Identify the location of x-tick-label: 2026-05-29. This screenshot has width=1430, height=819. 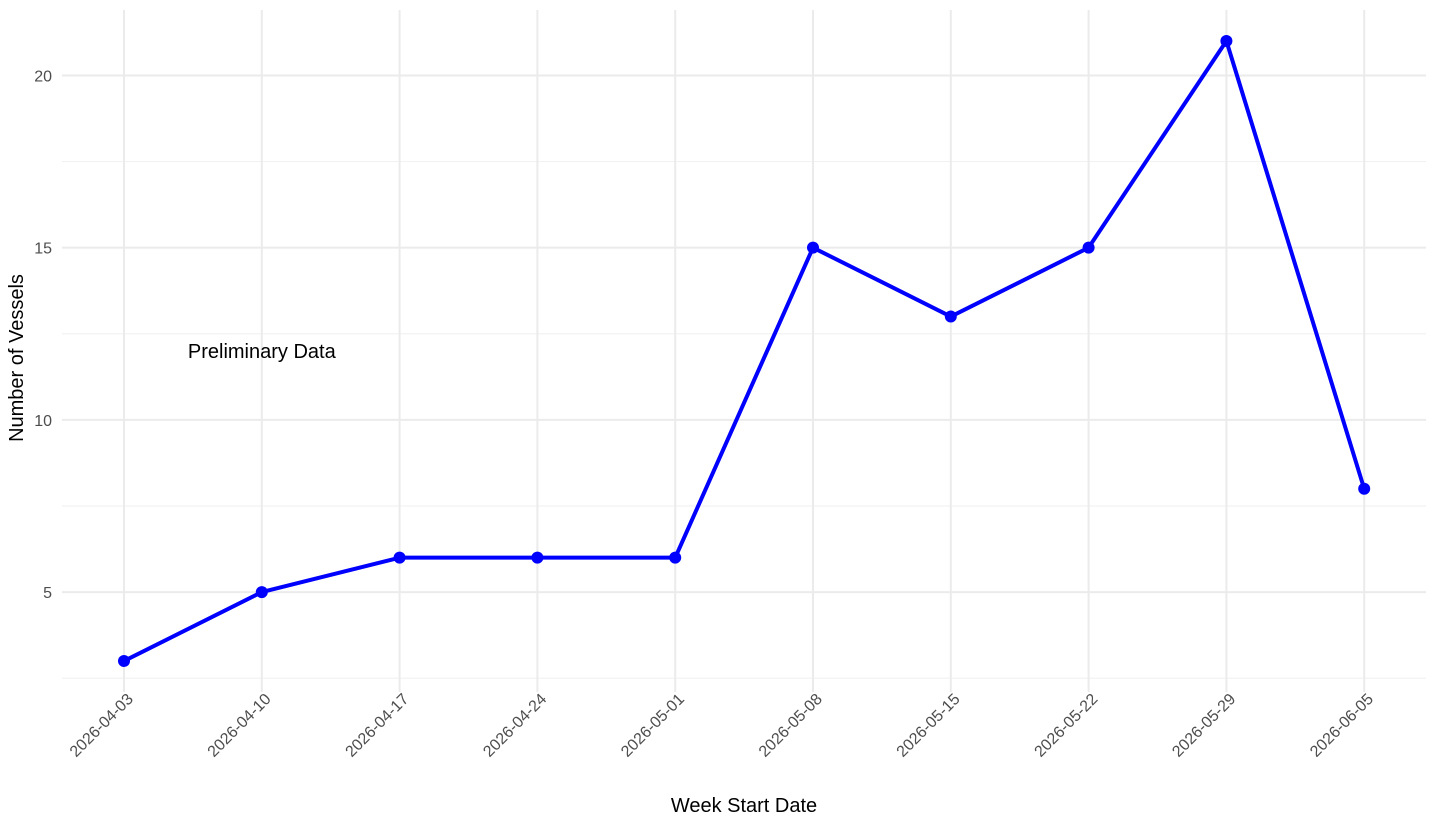
(1204, 726).